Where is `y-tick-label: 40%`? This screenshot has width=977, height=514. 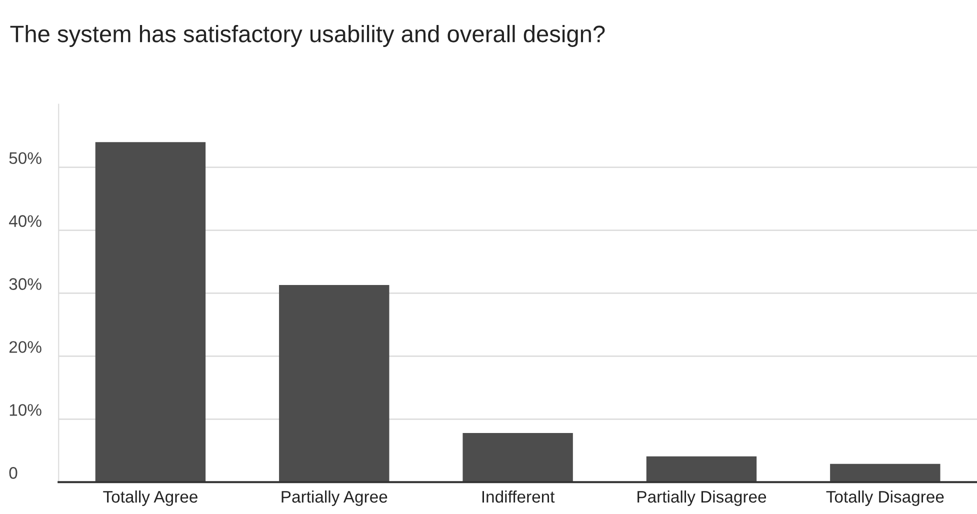 y-tick-label: 40% is located at coordinates (25, 221).